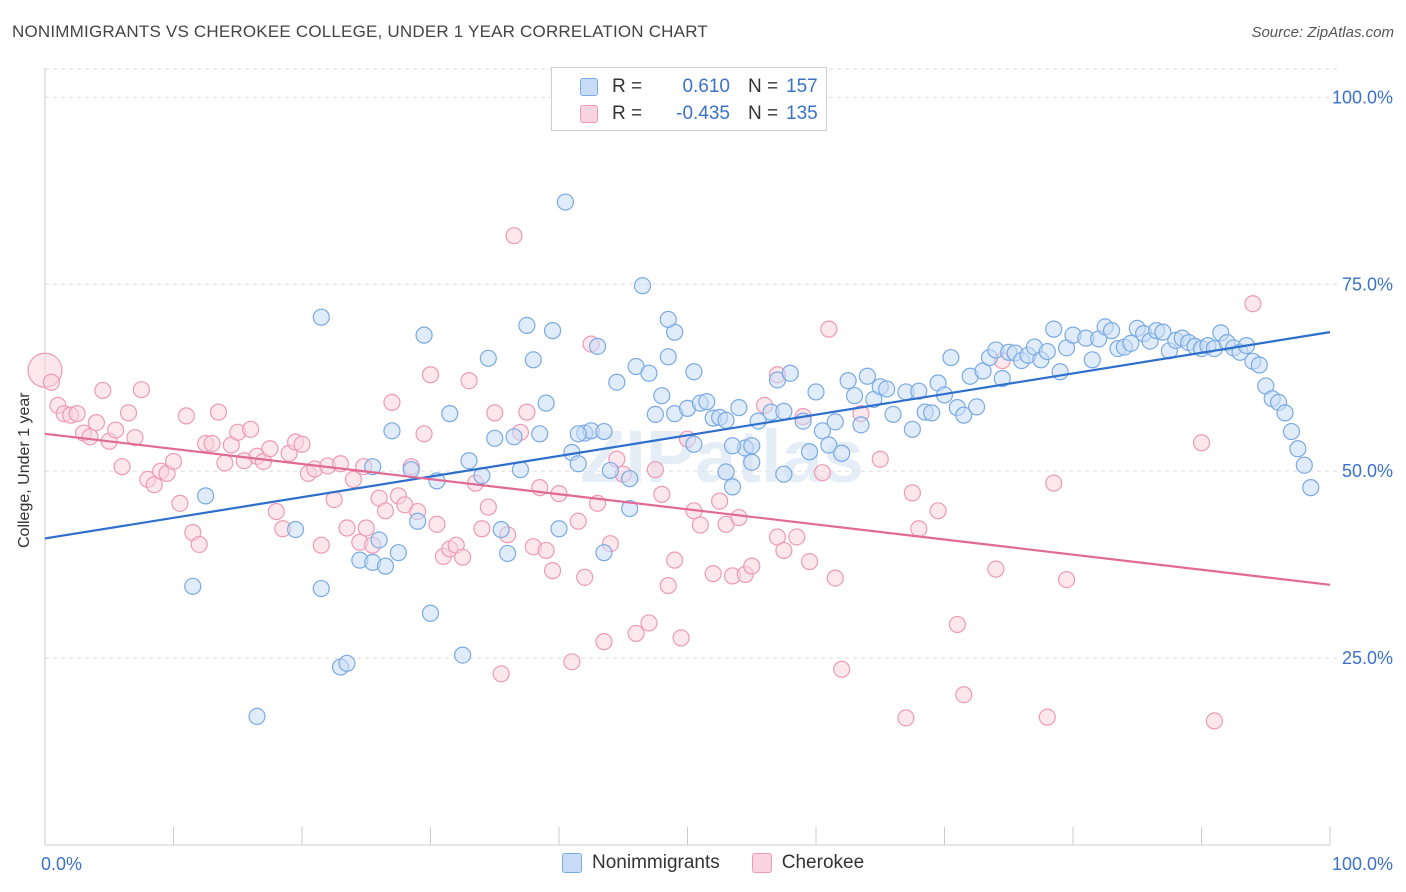 Image resolution: width=1406 pixels, height=892 pixels. What do you see at coordinates (699, 87) in the screenshot?
I see `legend-row-nonimmigrants: R = 0.610 N = 157` at bounding box center [699, 87].